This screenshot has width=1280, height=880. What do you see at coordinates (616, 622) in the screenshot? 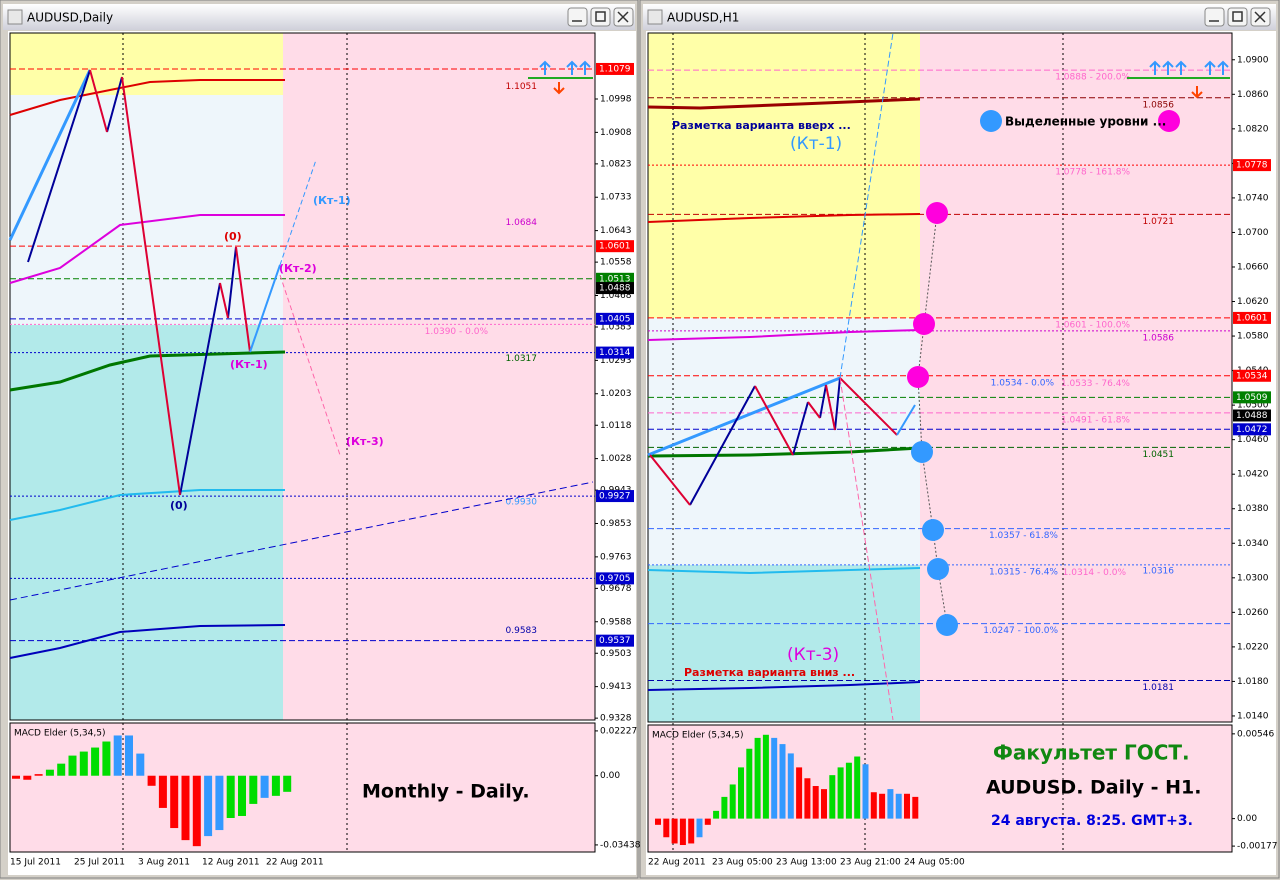
I see `y-tick-label: 0.9588` at bounding box center [616, 622].